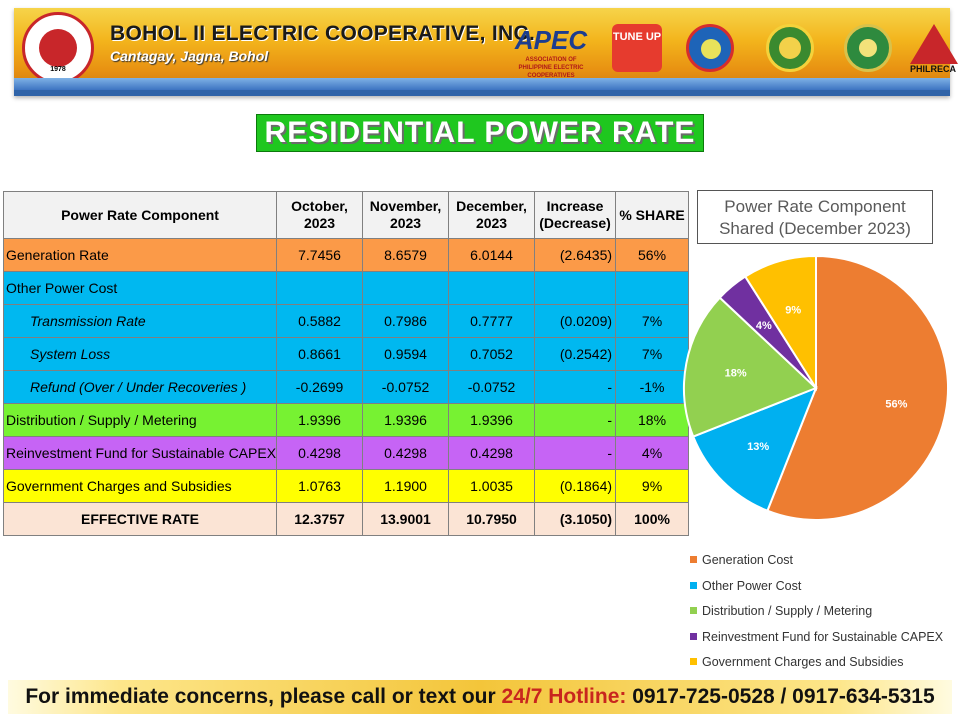 The width and height of the screenshot is (960, 720). I want to click on legend-label: Reinvestment Fund for Sustainable CAPEX, so click(823, 636).